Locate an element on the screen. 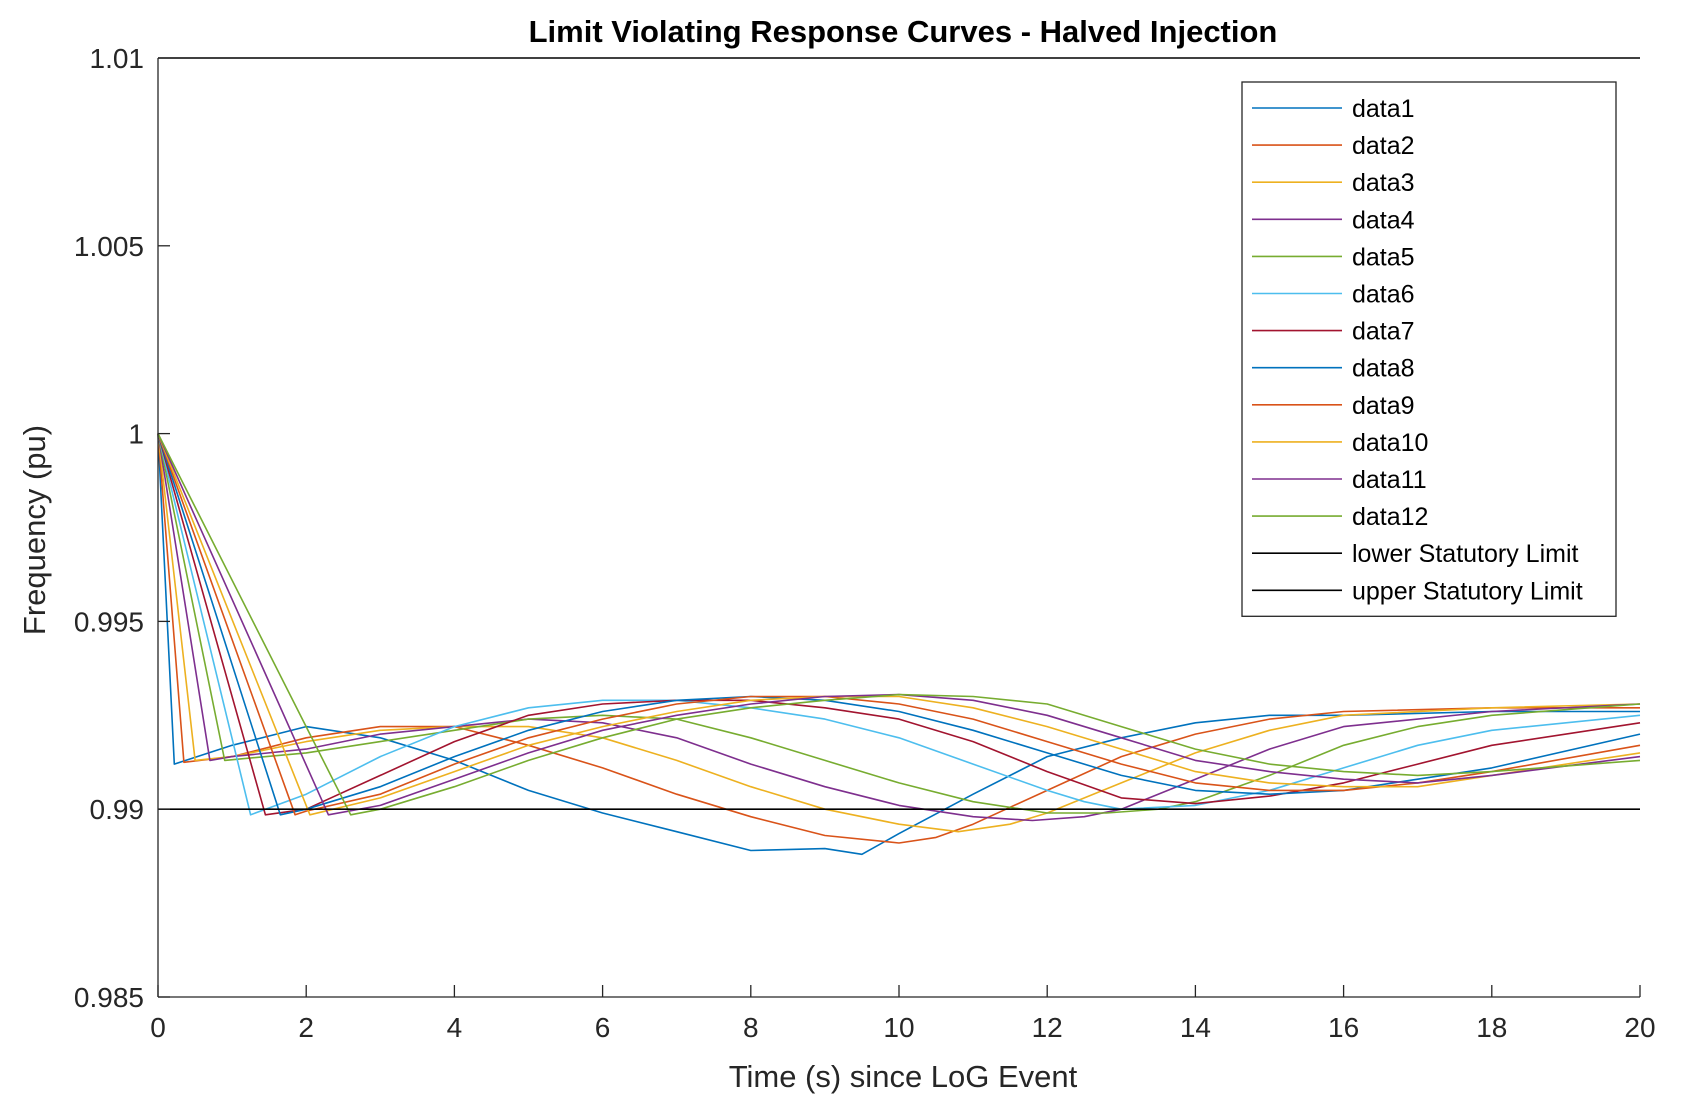  x-tick-label: 4 is located at coordinates (455, 1027).